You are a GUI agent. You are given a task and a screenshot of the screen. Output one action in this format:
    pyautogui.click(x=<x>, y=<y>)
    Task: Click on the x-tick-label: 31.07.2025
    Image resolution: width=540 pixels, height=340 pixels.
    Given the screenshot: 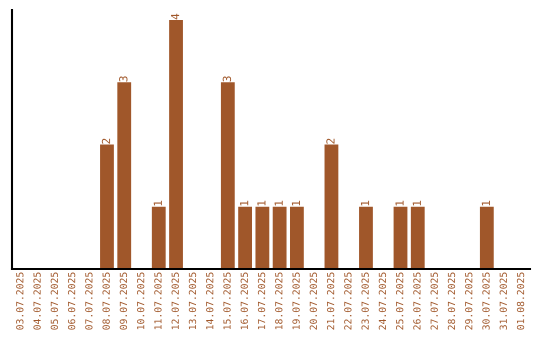 What is the action you would take?
    pyautogui.click(x=503, y=301)
    